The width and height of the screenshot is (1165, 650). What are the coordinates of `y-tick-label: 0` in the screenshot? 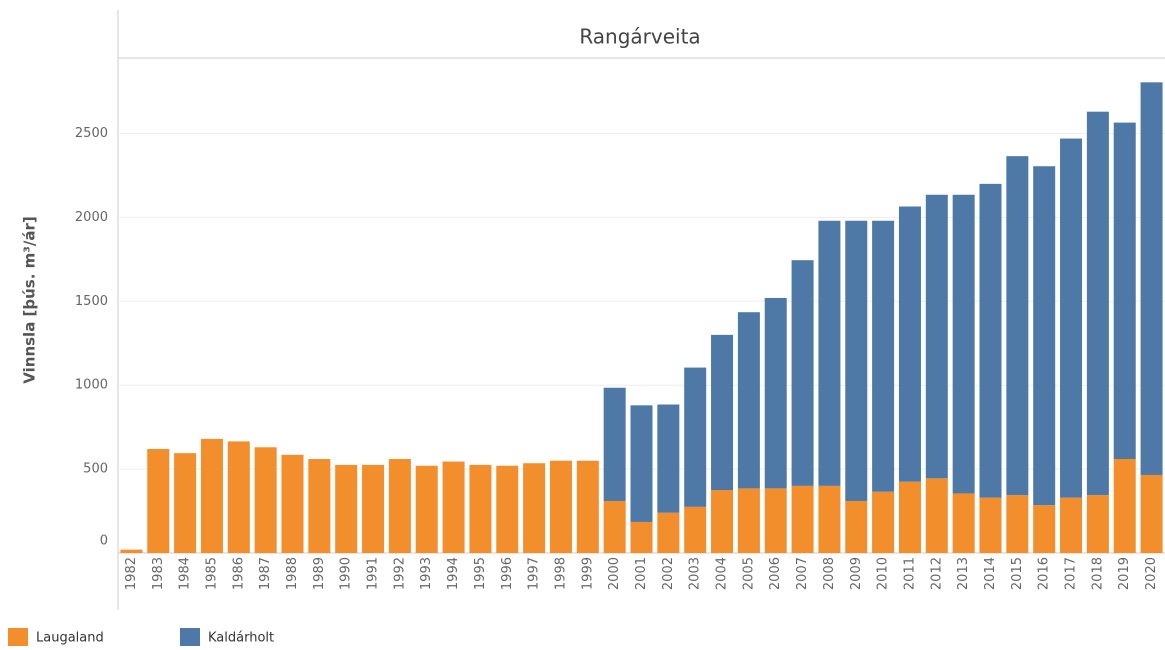 It's located at (104, 541).